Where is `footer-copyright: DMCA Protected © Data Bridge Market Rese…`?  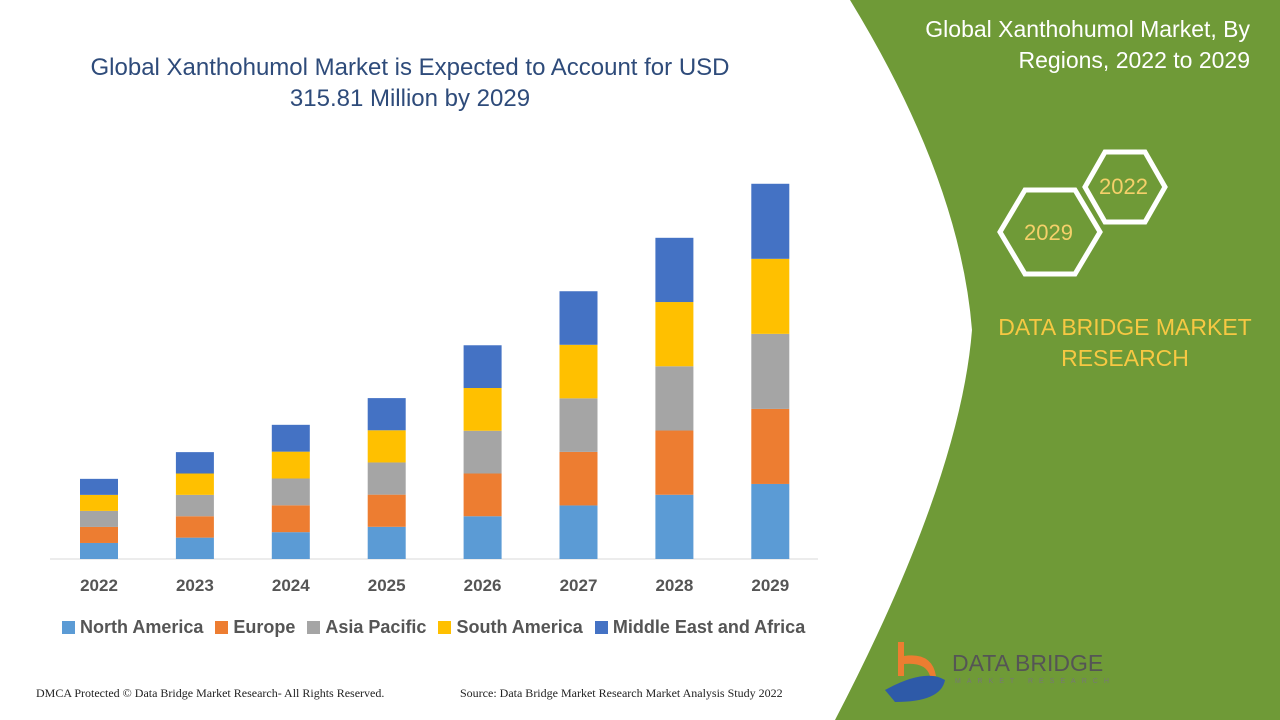 footer-copyright: DMCA Protected © Data Bridge Market Rese… is located at coordinates (210, 693).